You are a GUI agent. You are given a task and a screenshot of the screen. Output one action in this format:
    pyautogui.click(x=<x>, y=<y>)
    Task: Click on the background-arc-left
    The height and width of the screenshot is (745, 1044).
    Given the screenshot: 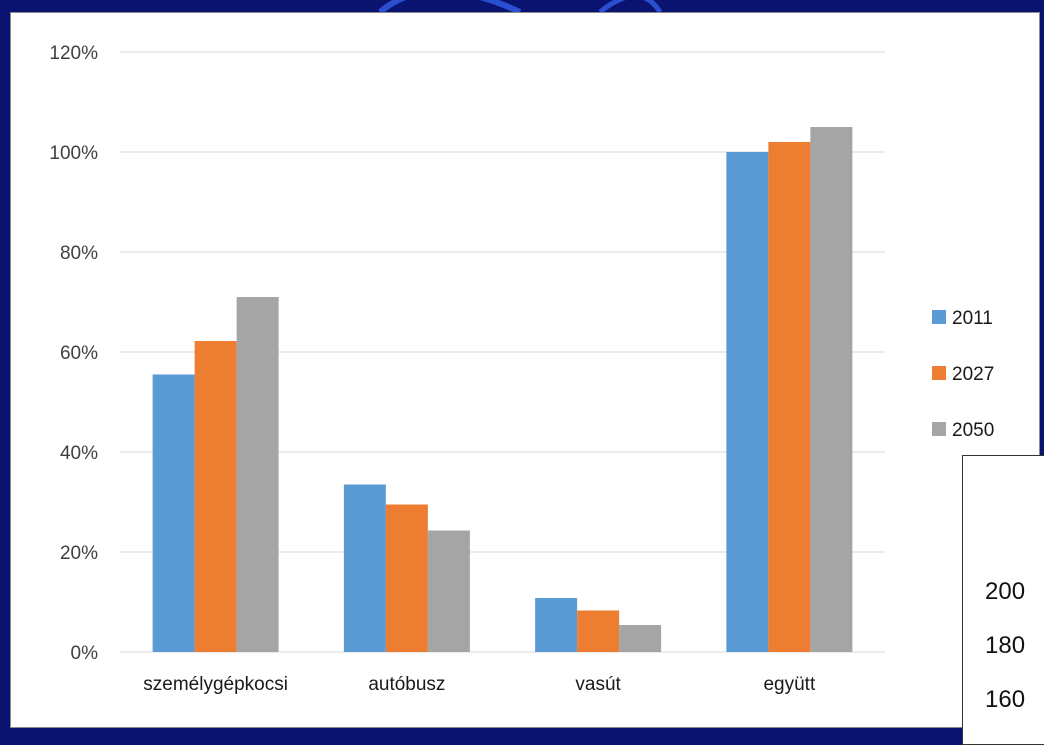 What is the action you would take?
    pyautogui.click(x=450, y=7)
    